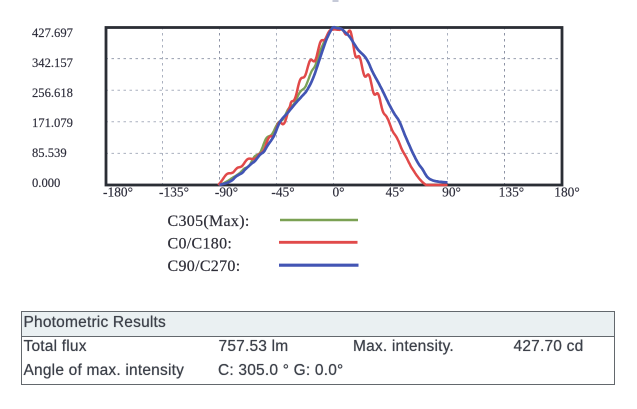  What do you see at coordinates (209, 221) in the screenshot?
I see `svg-text: C305(Max):` at bounding box center [209, 221].